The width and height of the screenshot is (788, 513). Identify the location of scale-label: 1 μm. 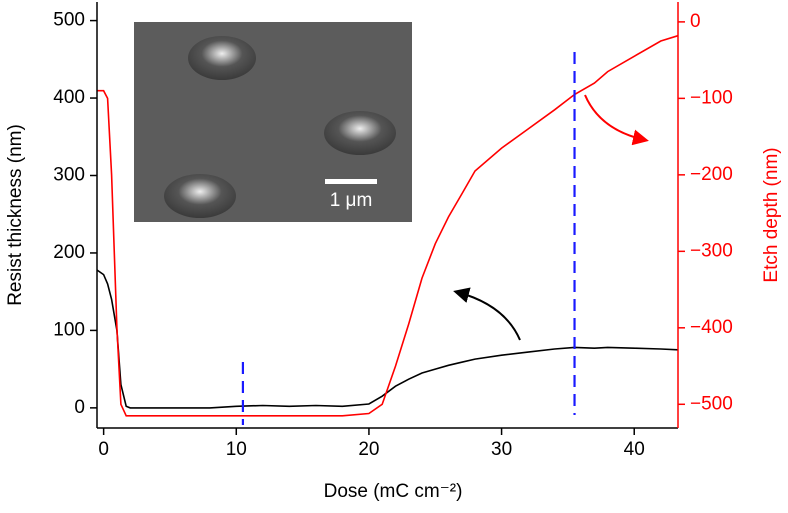
(351, 200).